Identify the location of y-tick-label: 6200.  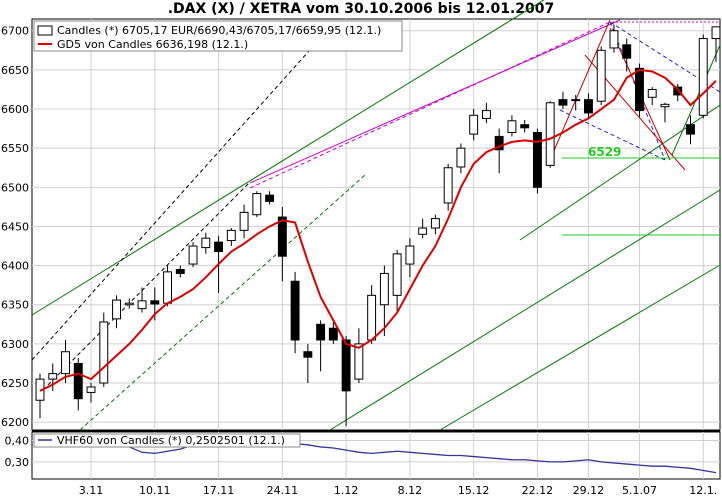
(15, 422).